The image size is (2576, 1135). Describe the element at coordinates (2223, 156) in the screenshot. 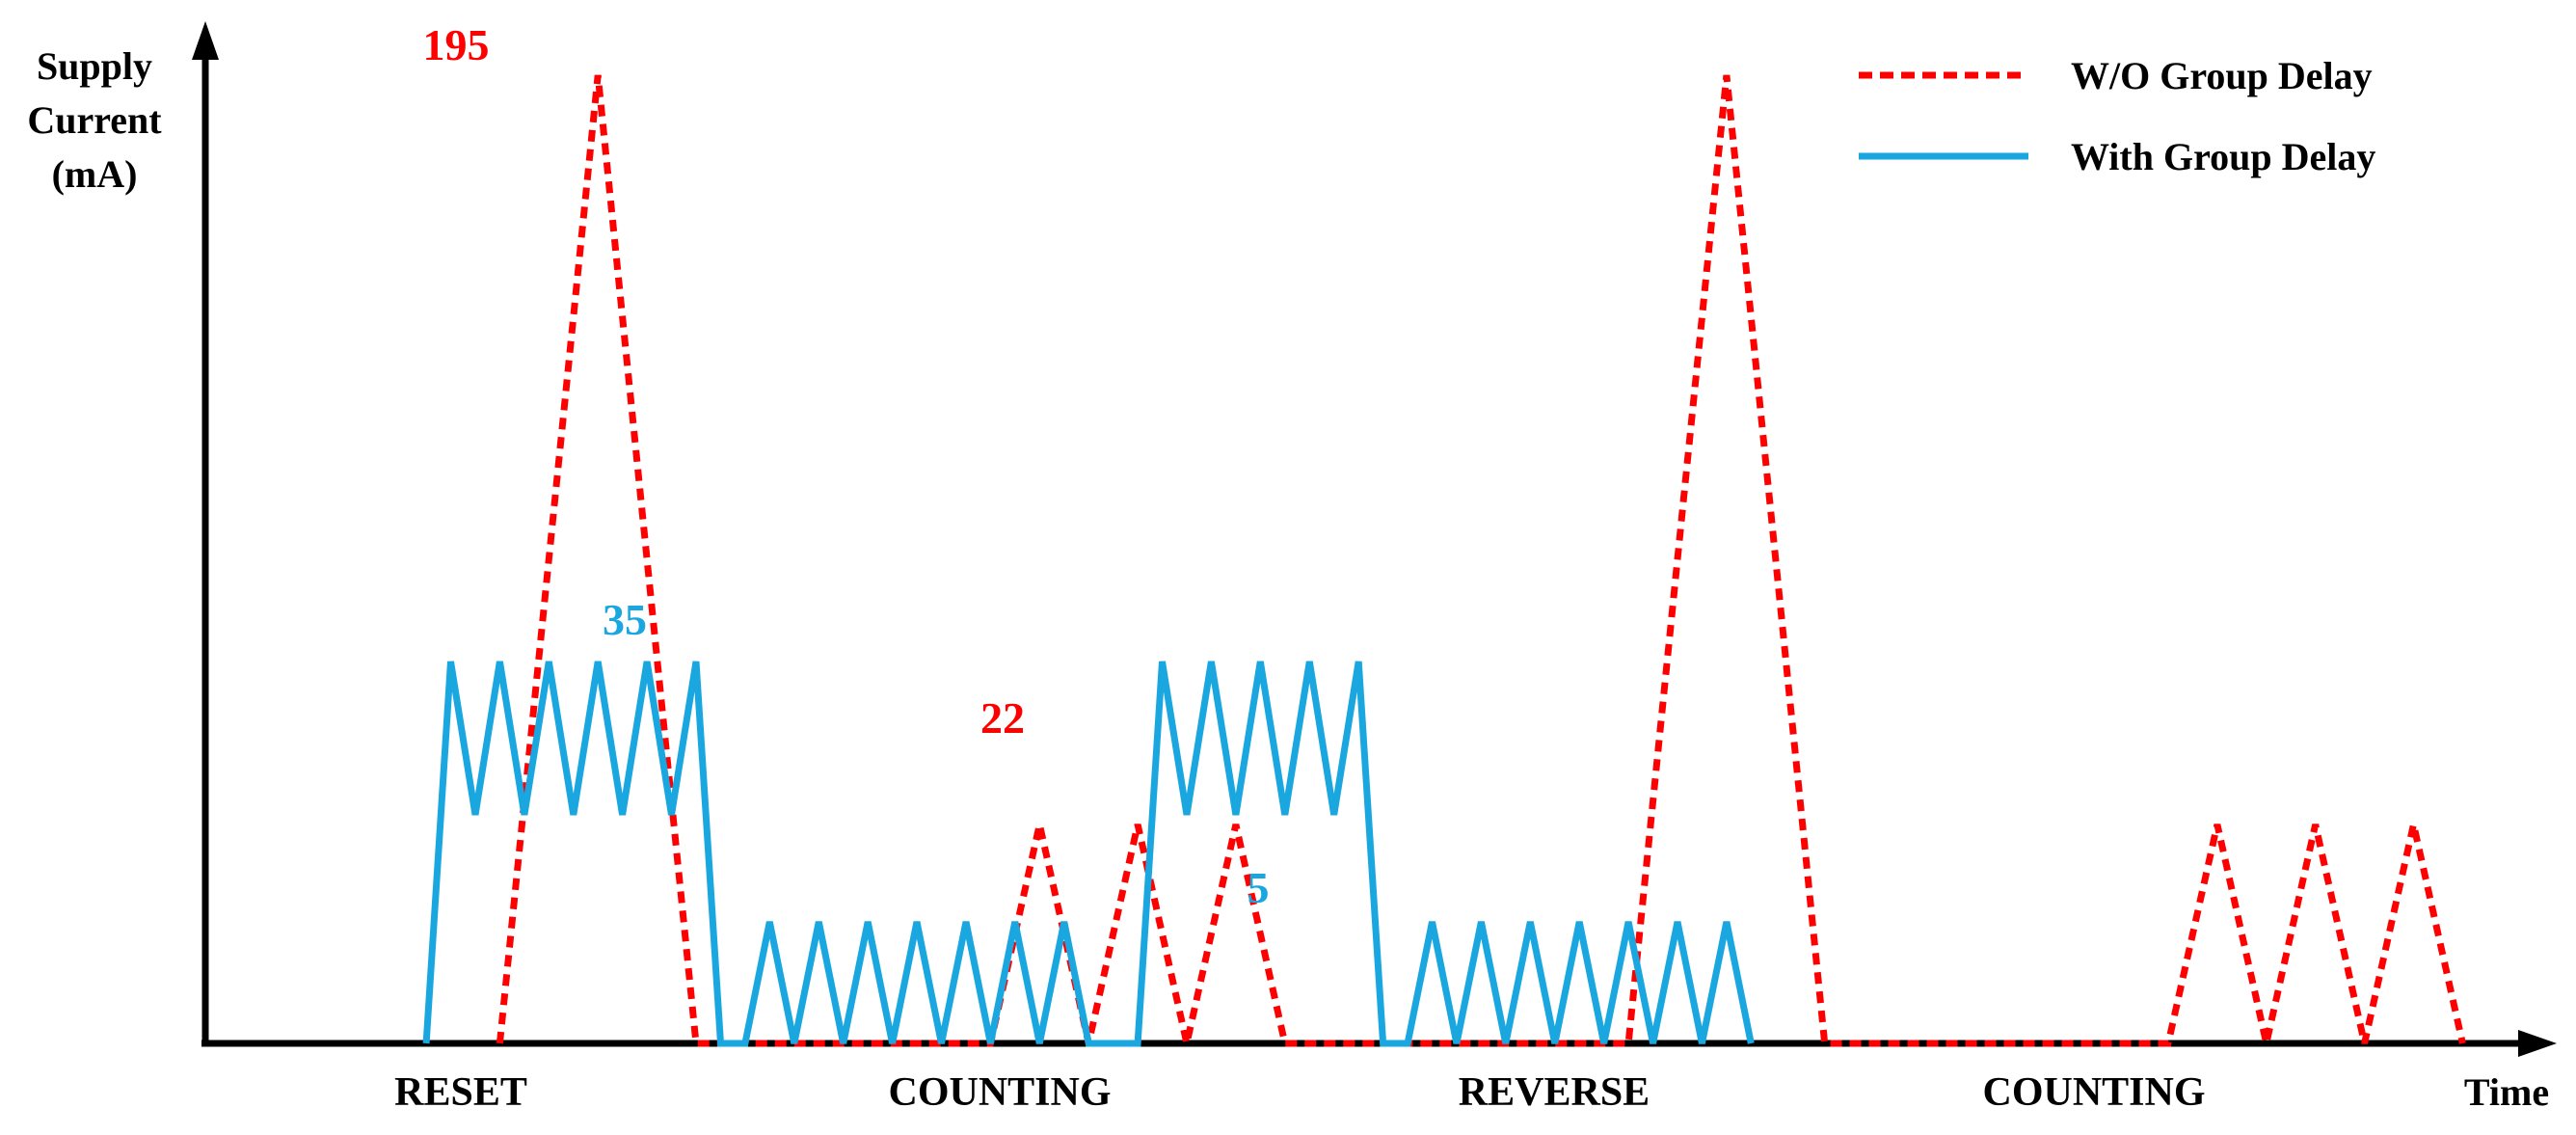

I see `legend-label-with-group-delay: With Group Delay` at that location.